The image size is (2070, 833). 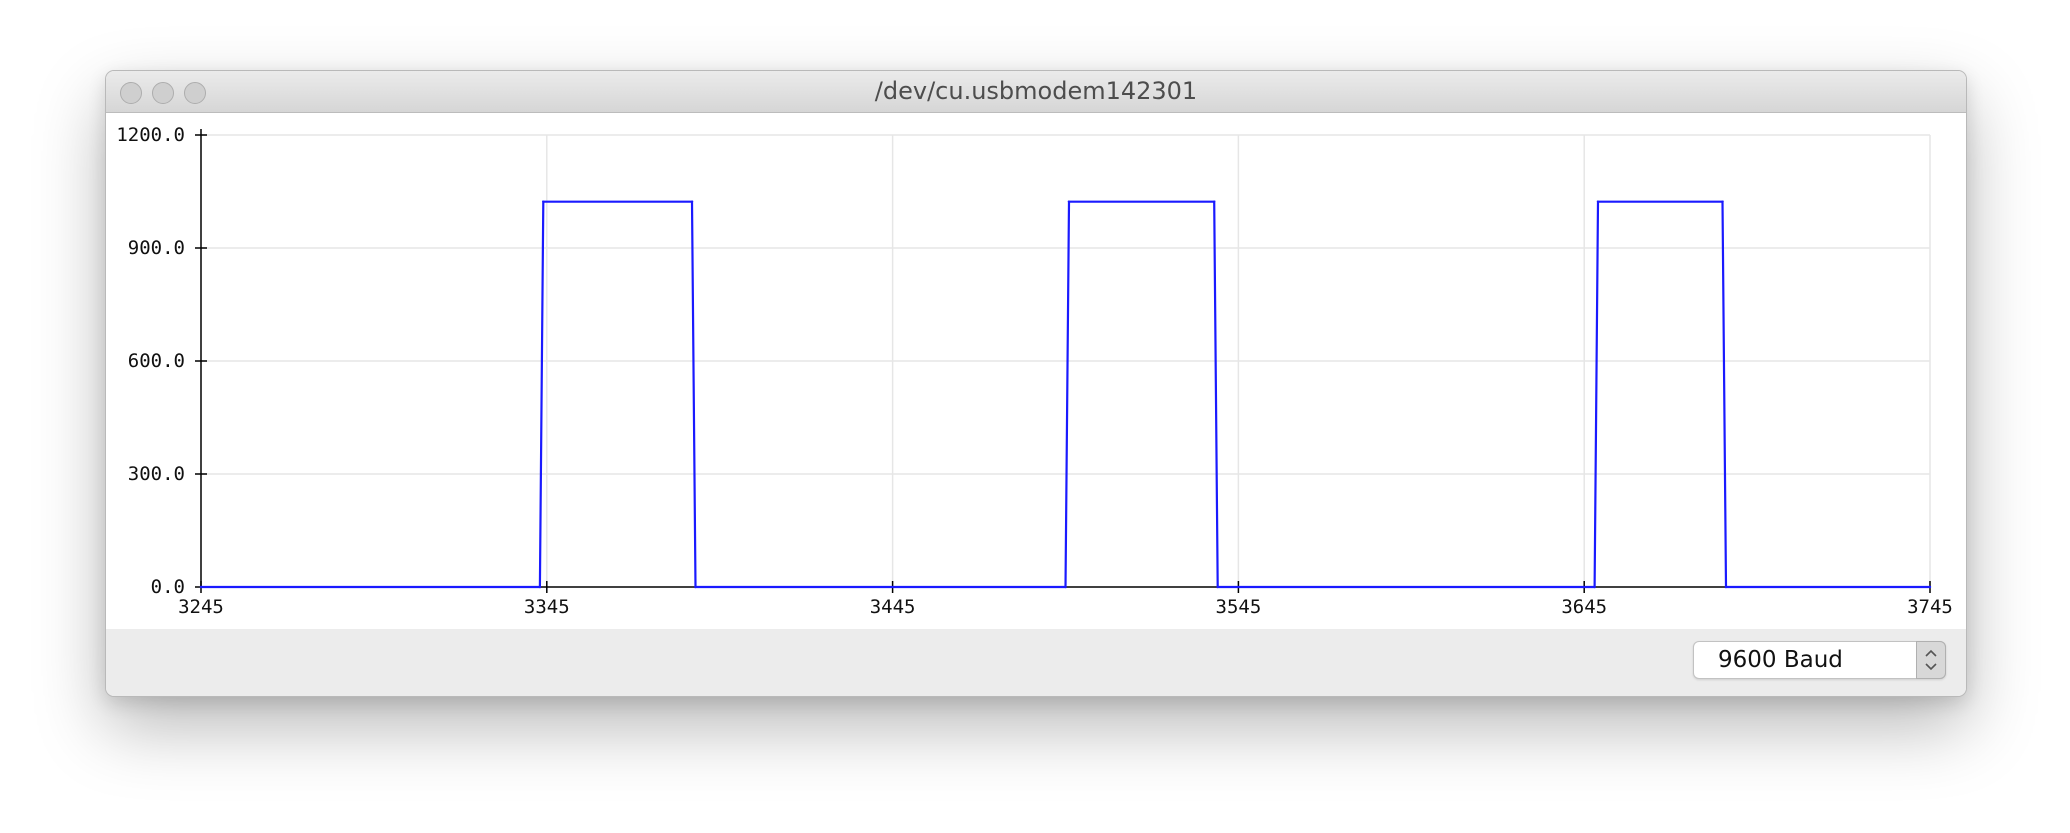 I want to click on y-tick-label: 1200.0, so click(x=150, y=135).